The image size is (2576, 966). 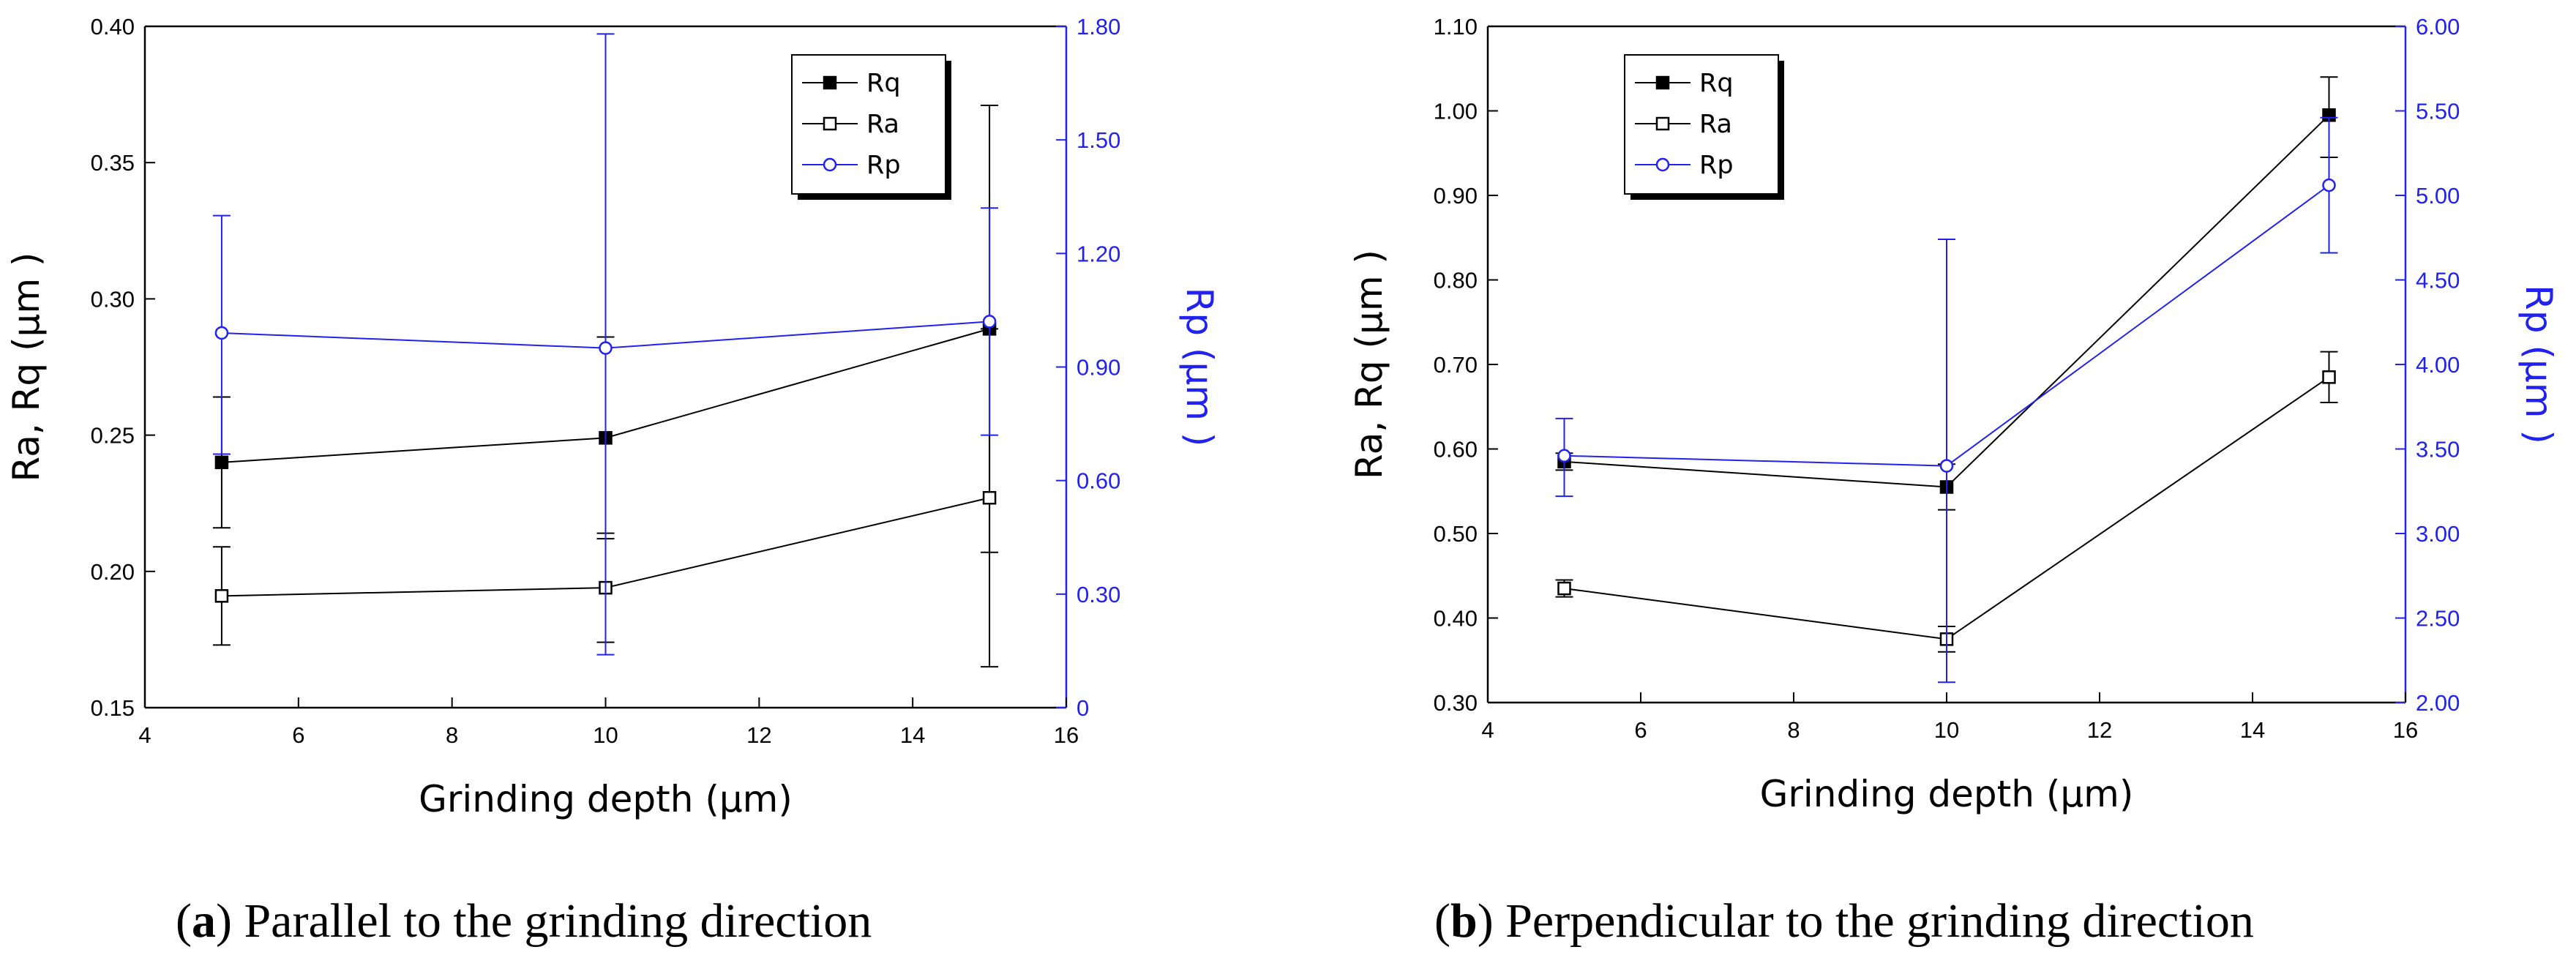 What do you see at coordinates (1456, 196) in the screenshot?
I see `y-tick-label: 0.90` at bounding box center [1456, 196].